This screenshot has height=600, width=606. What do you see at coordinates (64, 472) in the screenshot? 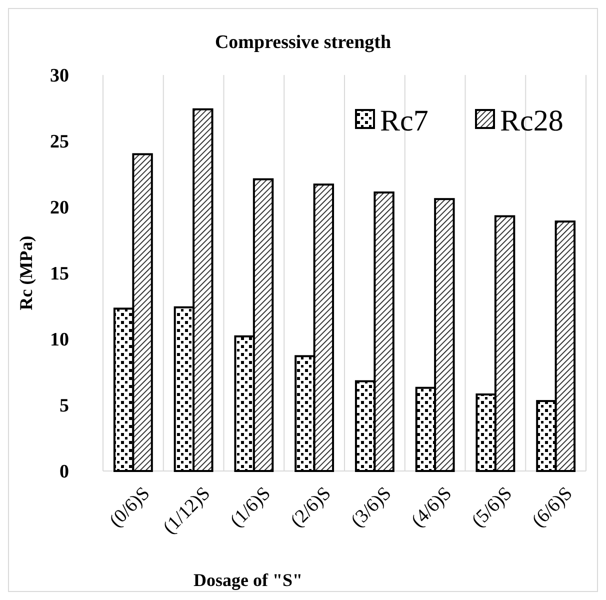
I see `y-tick-label: 0` at bounding box center [64, 472].